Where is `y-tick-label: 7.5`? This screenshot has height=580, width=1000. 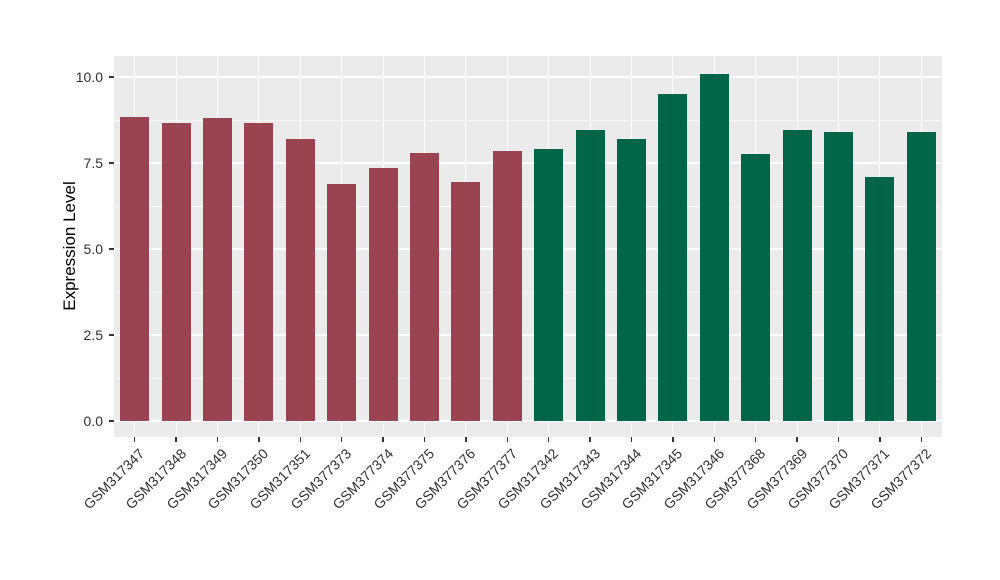
y-tick-label: 7.5 is located at coordinates (93, 163).